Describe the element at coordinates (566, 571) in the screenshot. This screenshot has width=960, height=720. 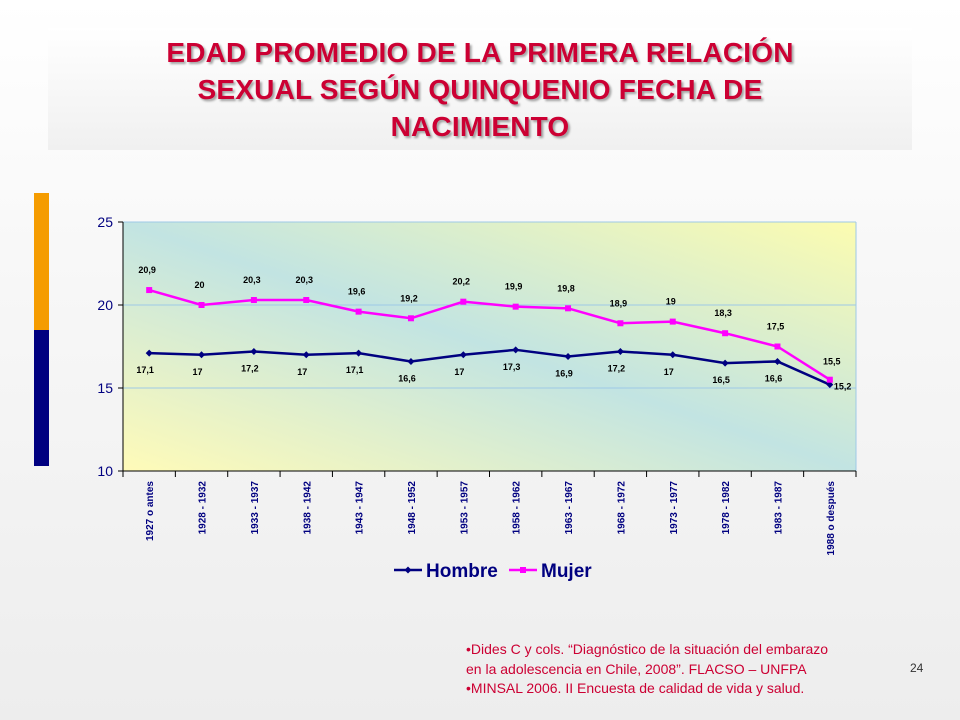
I see `legend-label-mujer: Mujer` at that location.